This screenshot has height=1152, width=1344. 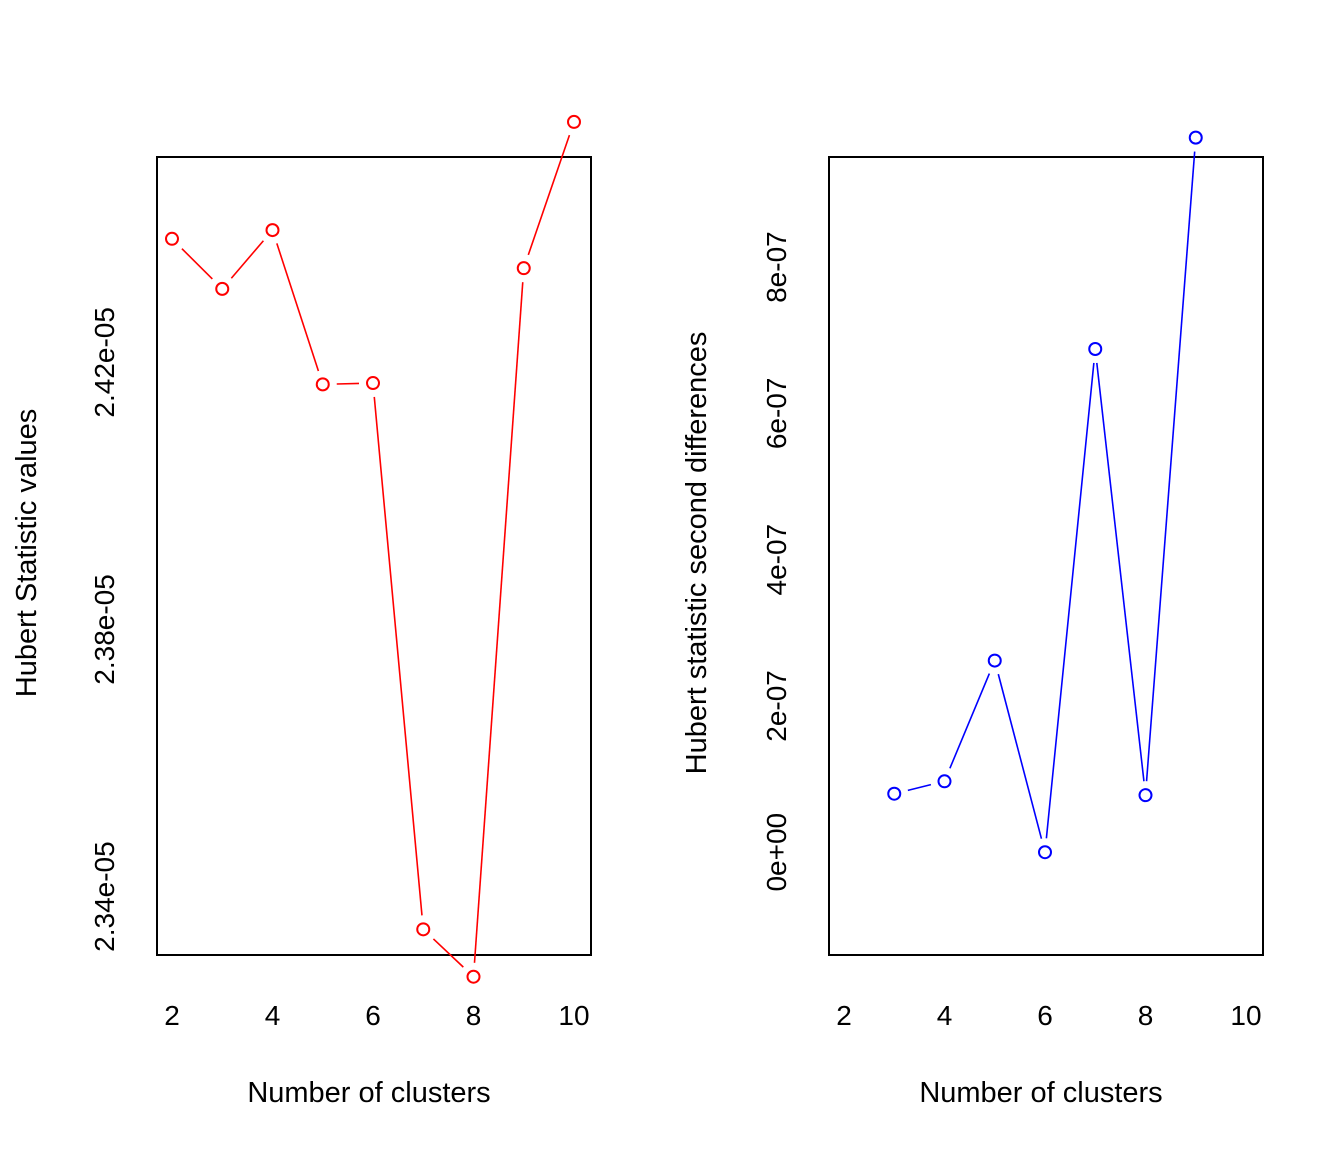 I want to click on left-x-tick-label: 2, so click(x=172, y=1015).